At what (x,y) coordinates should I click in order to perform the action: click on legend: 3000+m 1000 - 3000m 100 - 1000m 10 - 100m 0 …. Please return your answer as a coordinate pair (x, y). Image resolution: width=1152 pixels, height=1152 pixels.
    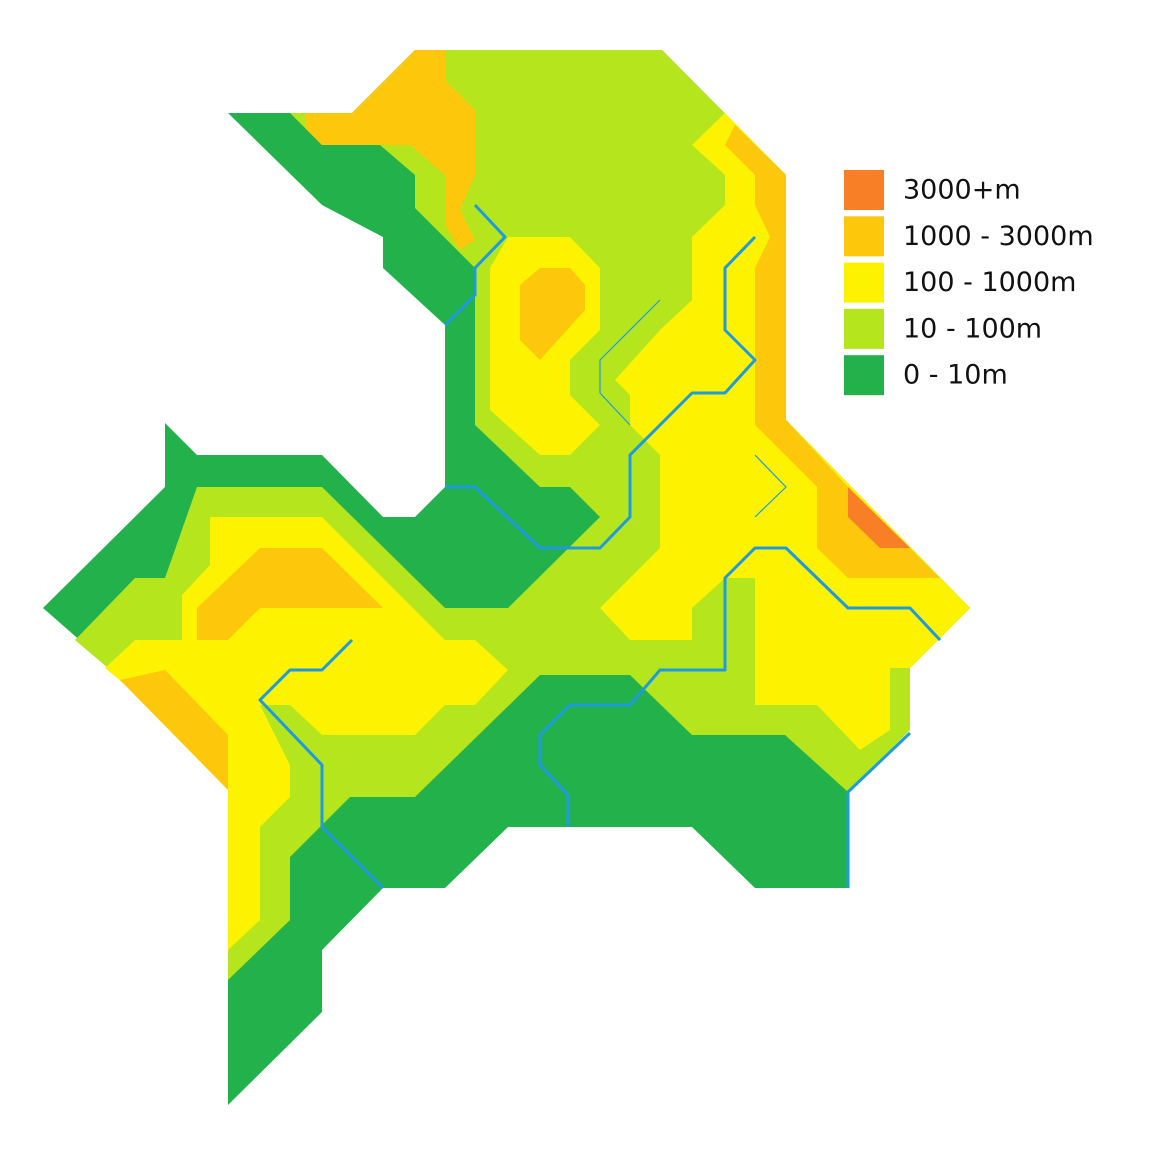
    Looking at the image, I should click on (969, 283).